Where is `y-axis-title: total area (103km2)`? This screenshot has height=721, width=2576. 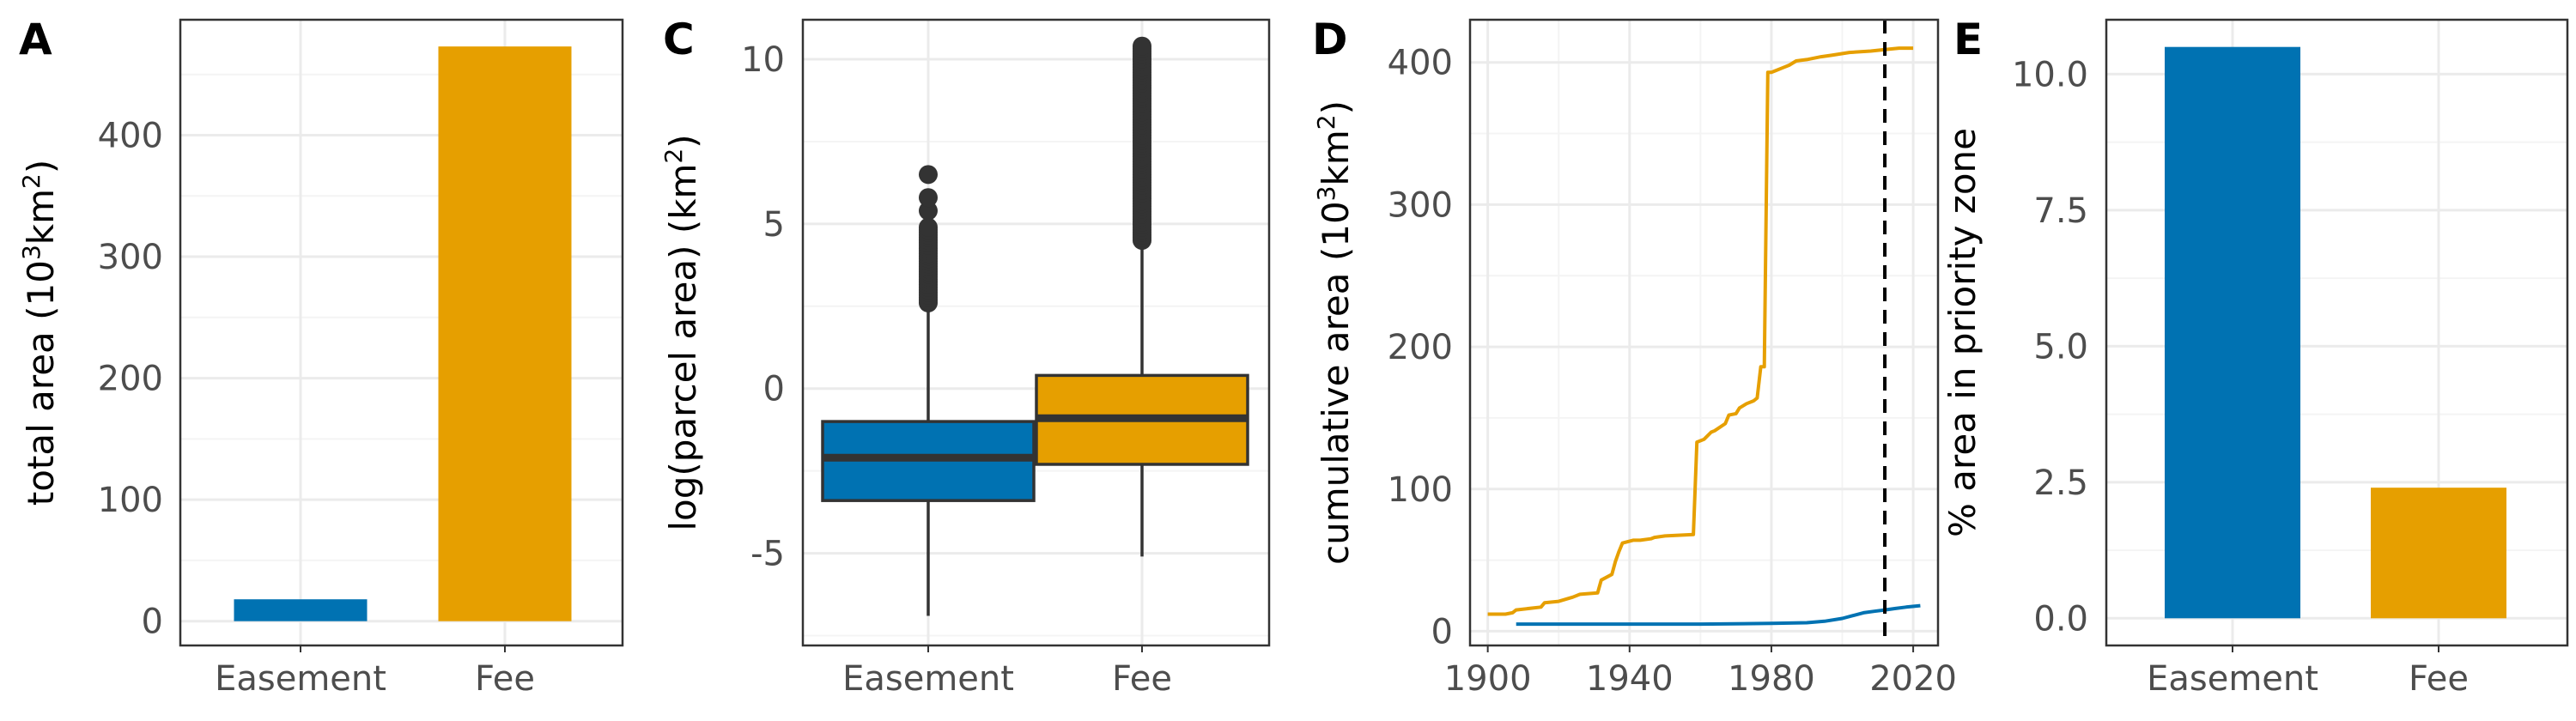
y-axis-title: total area (103km2) is located at coordinates (40, 333).